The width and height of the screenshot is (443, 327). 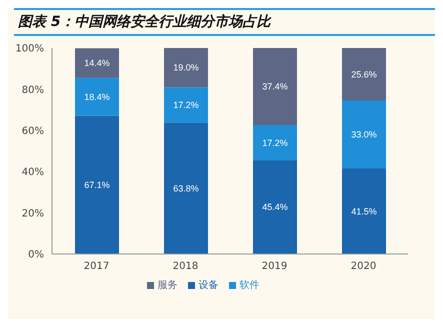 I want to click on data-label: 63.8%, so click(x=186, y=188).